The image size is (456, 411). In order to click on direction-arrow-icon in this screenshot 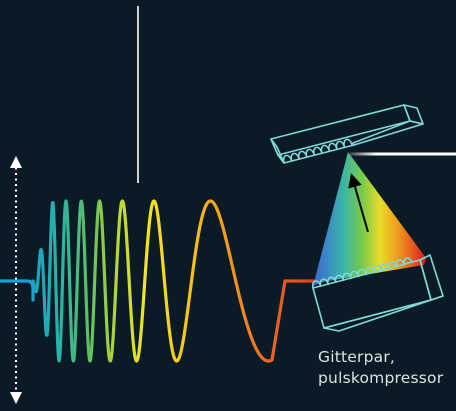, I will do `click(358, 203)`.